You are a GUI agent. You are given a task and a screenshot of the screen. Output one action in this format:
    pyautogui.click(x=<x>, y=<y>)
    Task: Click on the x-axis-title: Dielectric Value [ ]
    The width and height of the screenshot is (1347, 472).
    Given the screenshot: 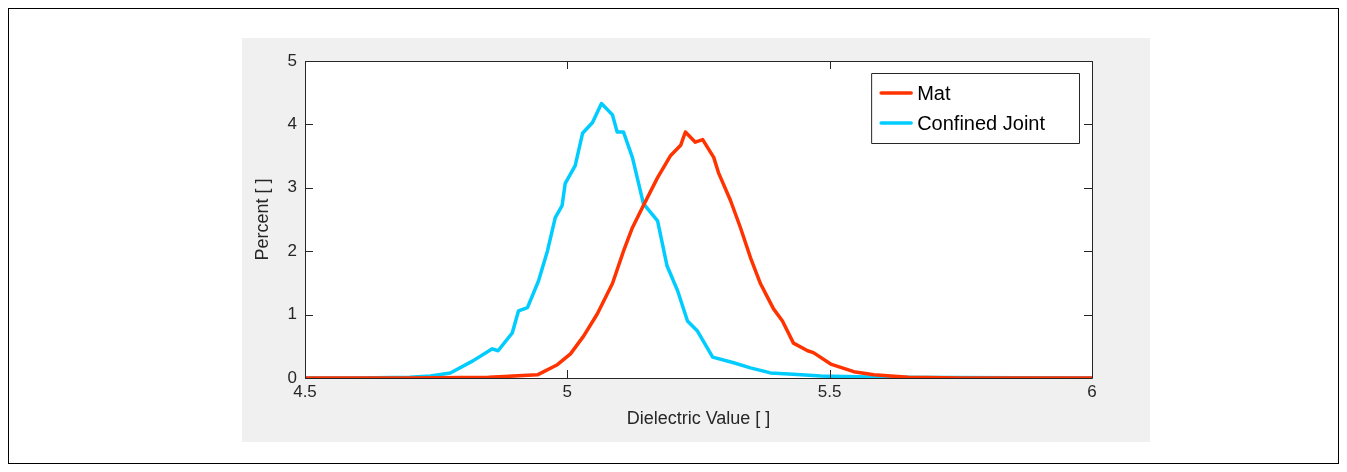 What is the action you would take?
    pyautogui.click(x=698, y=418)
    